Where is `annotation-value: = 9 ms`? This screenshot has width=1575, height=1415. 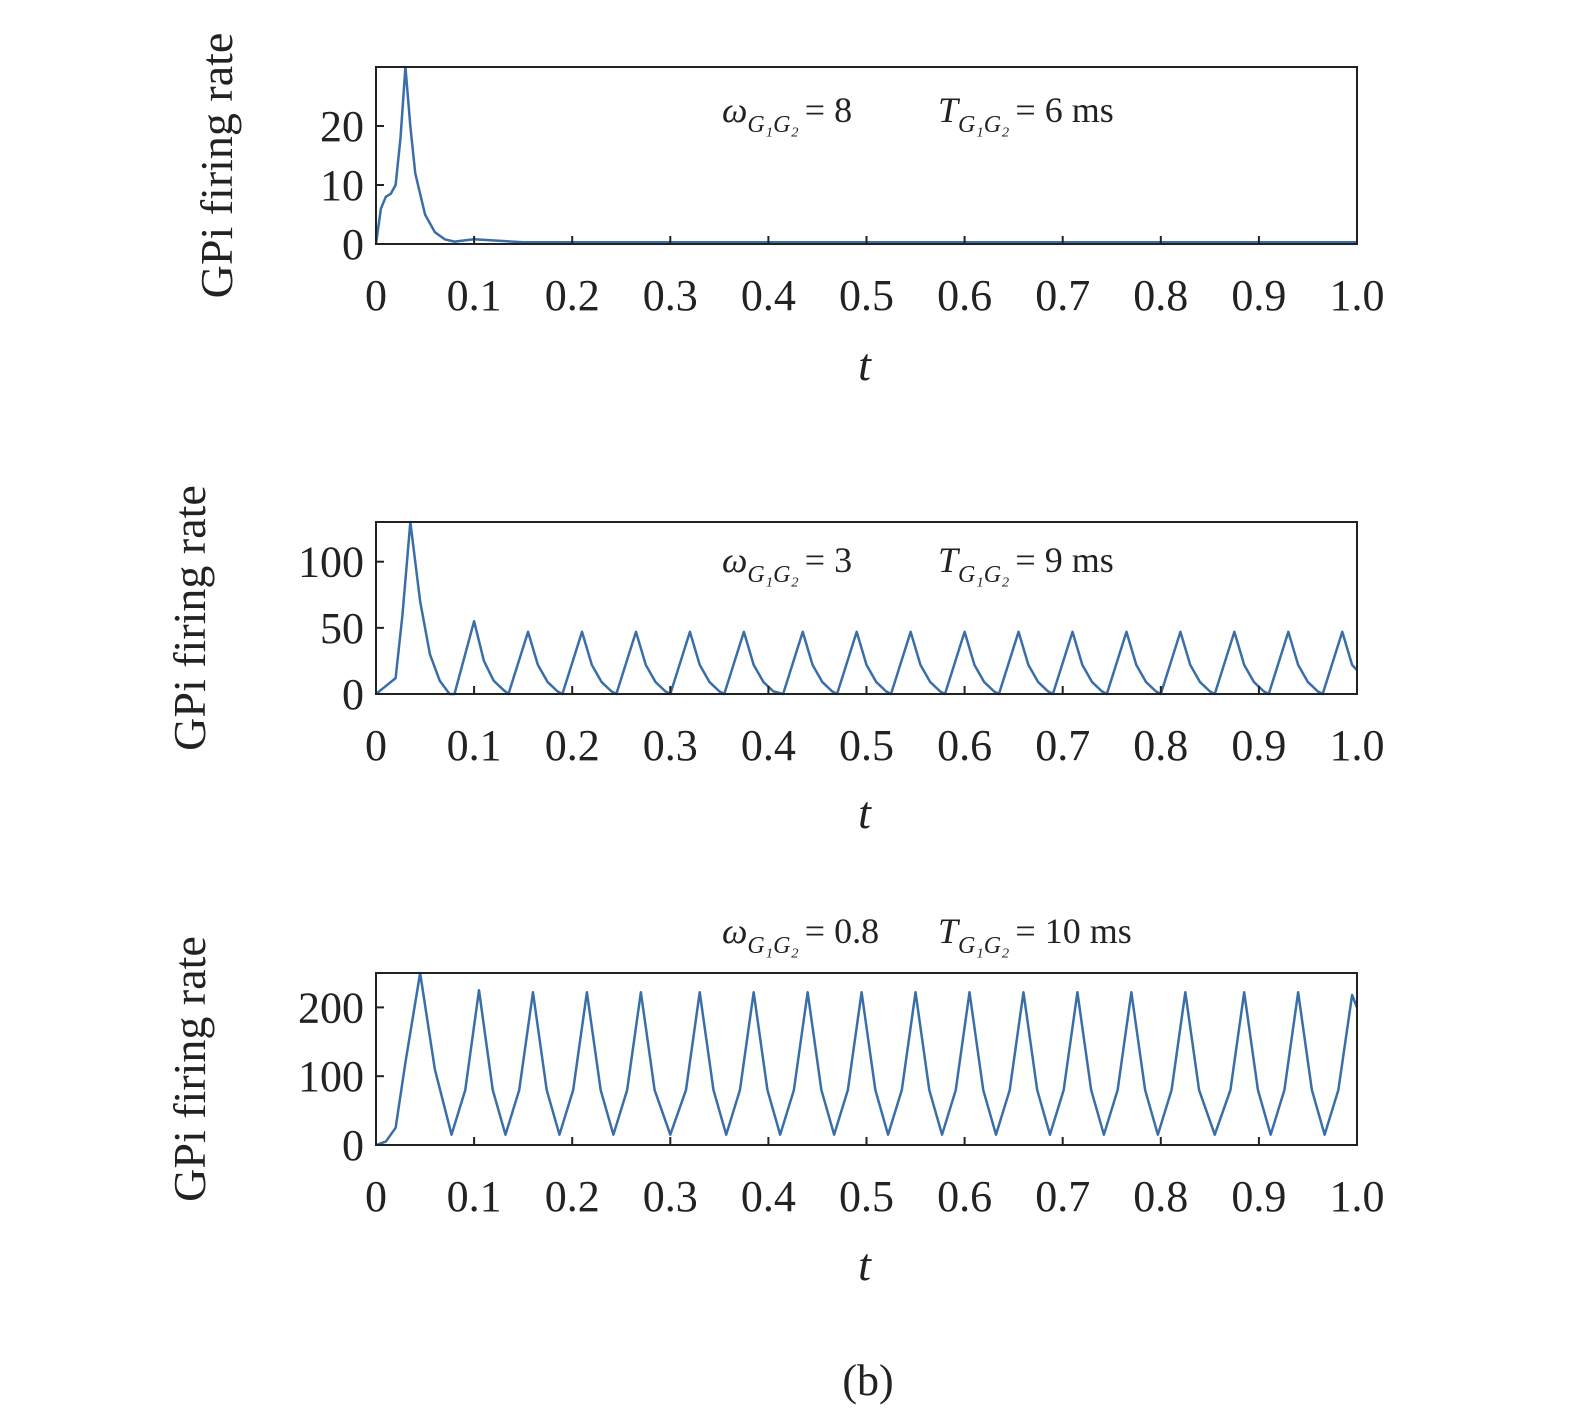
annotation-value: = 9 ms is located at coordinates (1064, 560).